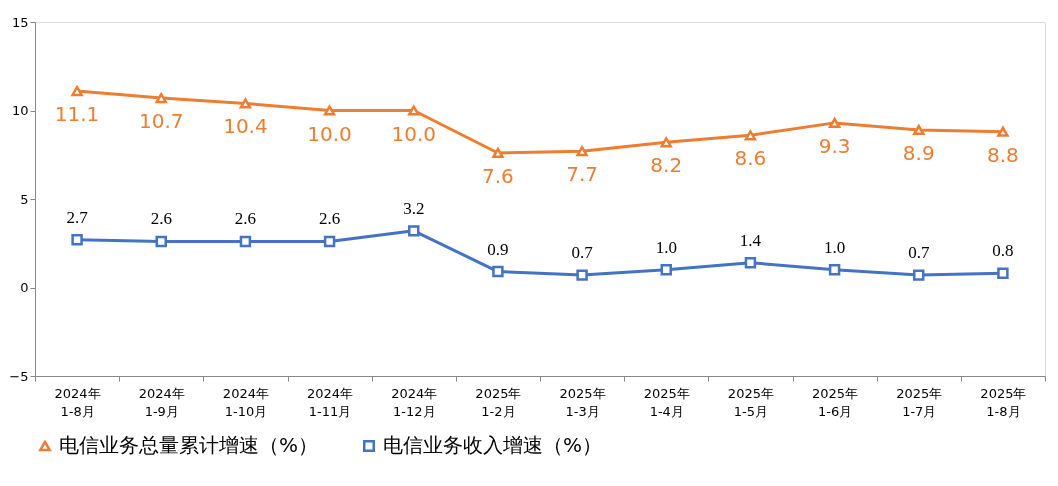  I want to click on data-label: 8.8, so click(1003, 154).